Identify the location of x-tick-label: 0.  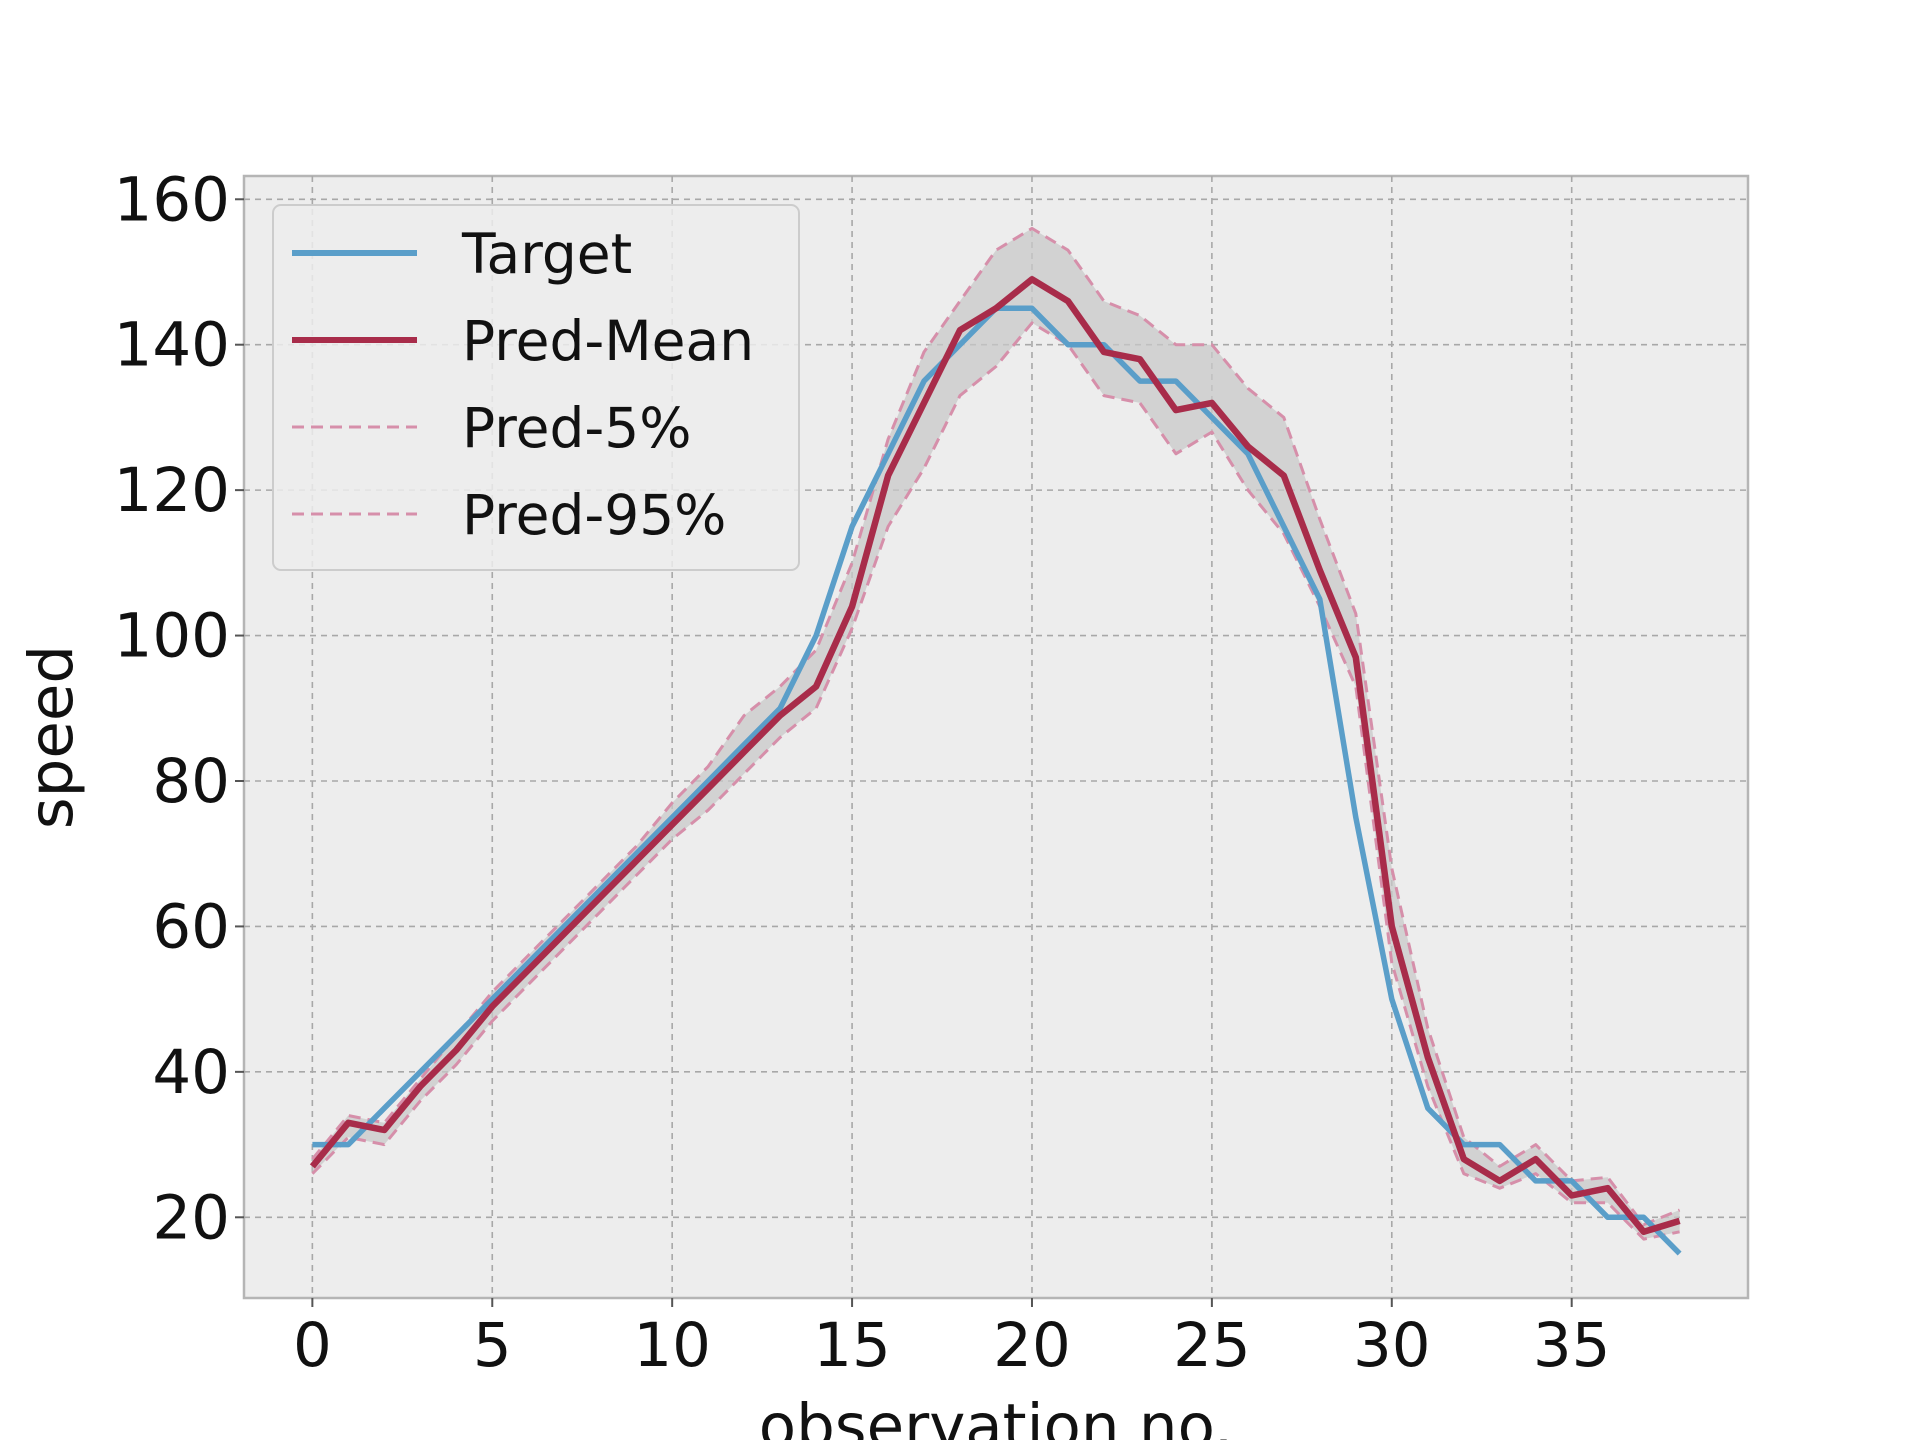
(312, 1345).